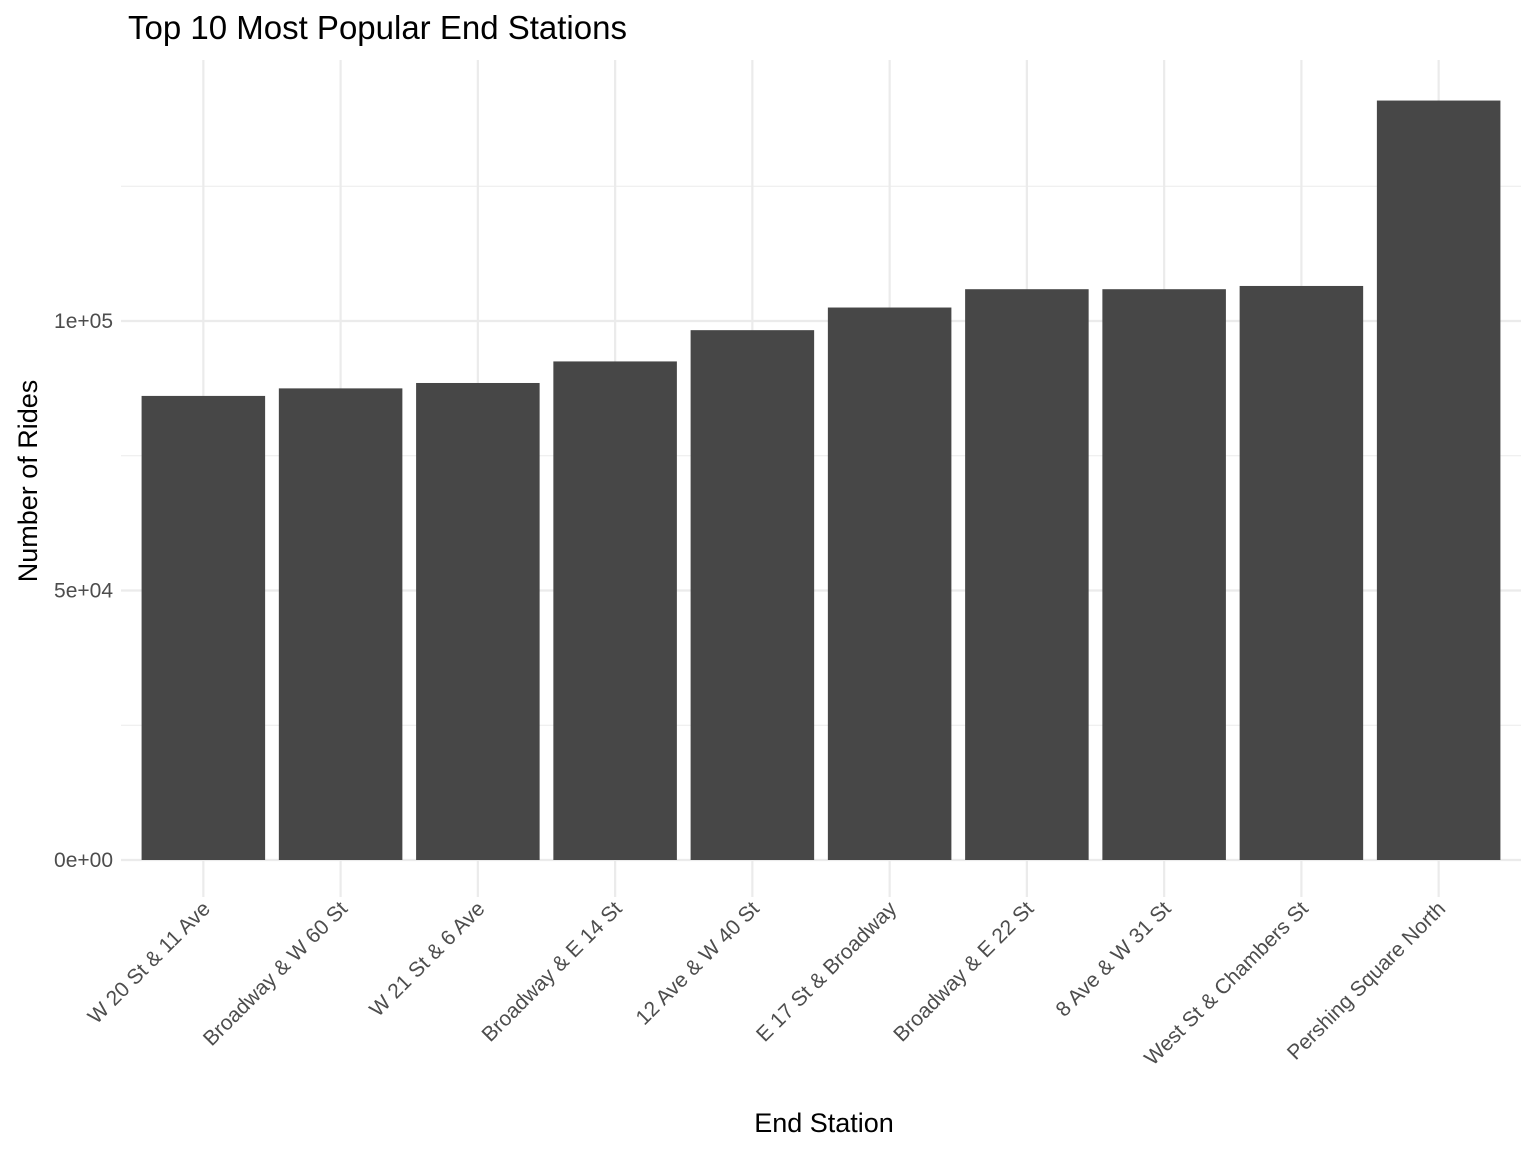 This screenshot has height=1152, width=1536. What do you see at coordinates (149, 962) in the screenshot?
I see `x-tick-label: W 20 St & 11 Ave` at bounding box center [149, 962].